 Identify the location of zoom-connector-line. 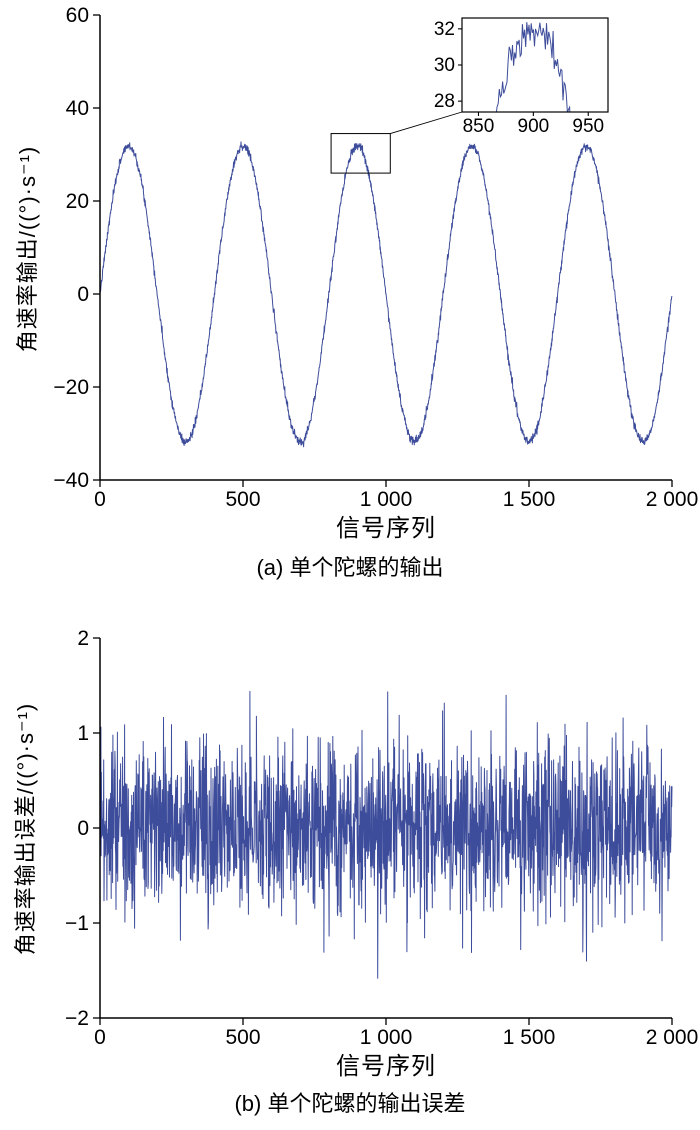
(426, 123).